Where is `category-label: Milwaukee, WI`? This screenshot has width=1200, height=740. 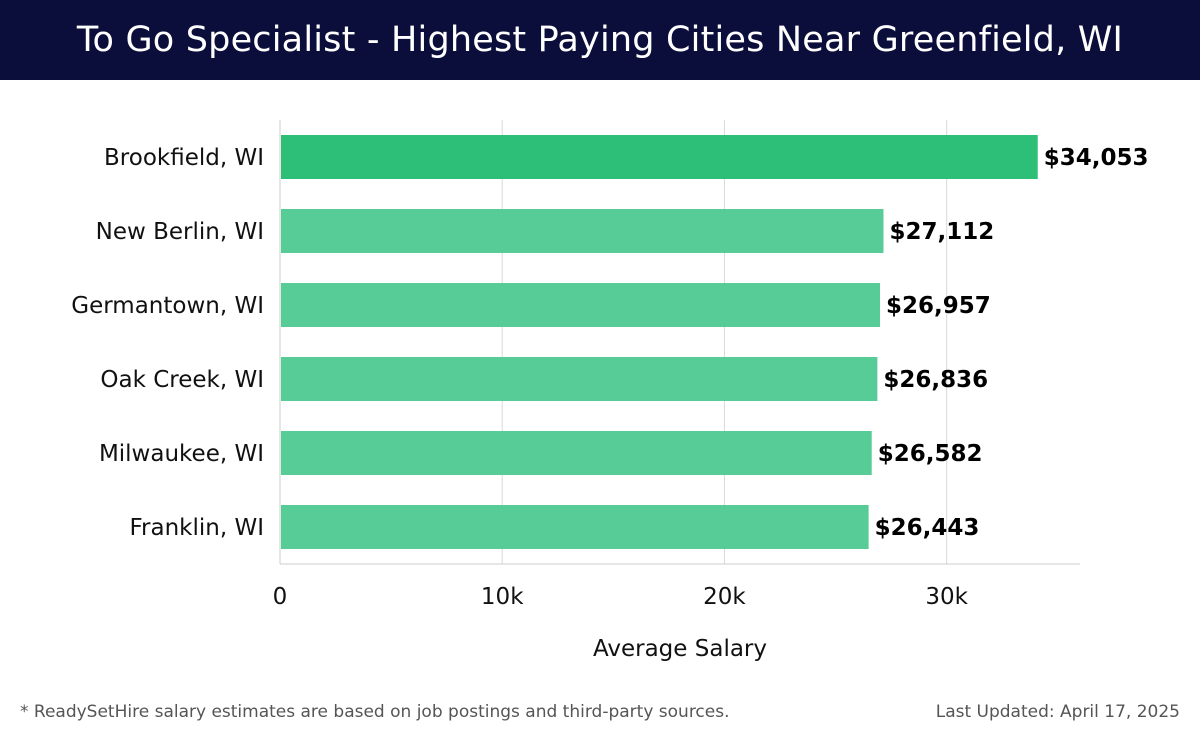
category-label: Milwaukee, WI is located at coordinates (181, 454).